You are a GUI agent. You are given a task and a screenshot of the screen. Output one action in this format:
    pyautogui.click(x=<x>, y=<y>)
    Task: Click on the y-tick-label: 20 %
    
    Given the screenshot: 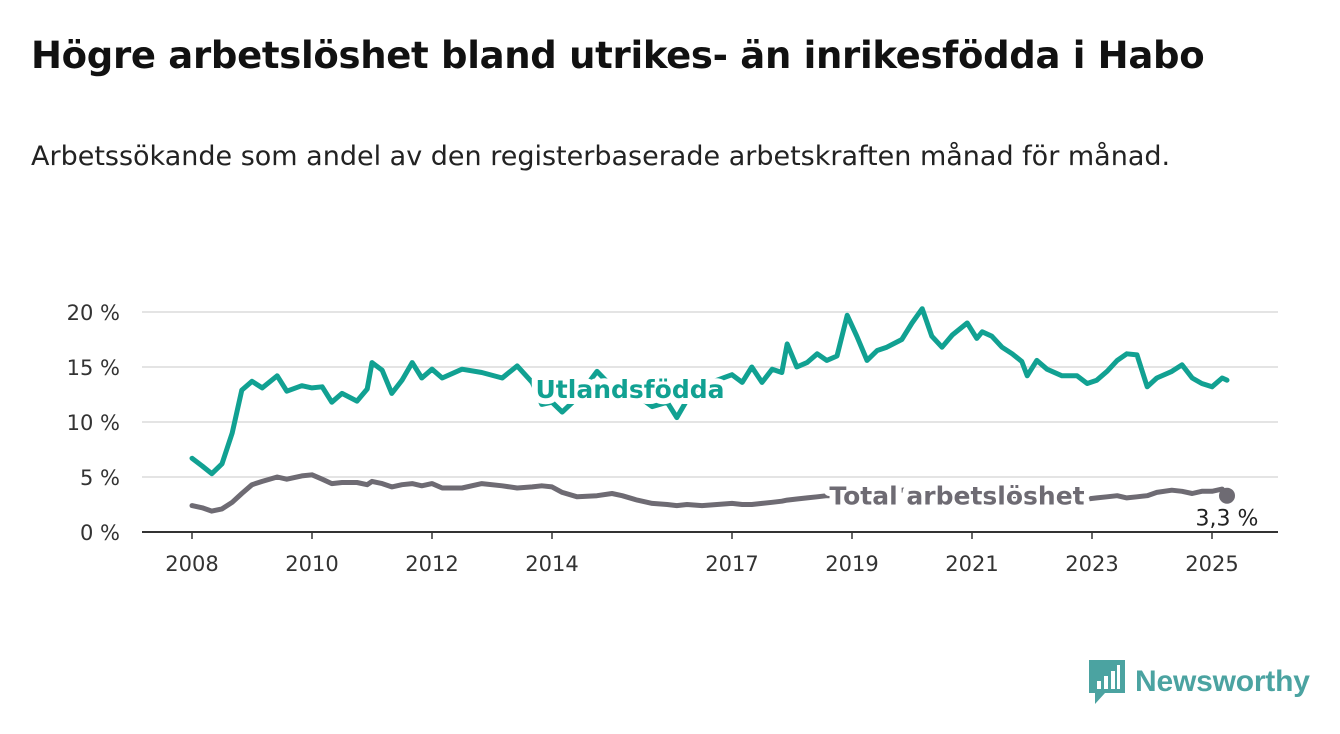 What is the action you would take?
    pyautogui.click(x=93, y=313)
    